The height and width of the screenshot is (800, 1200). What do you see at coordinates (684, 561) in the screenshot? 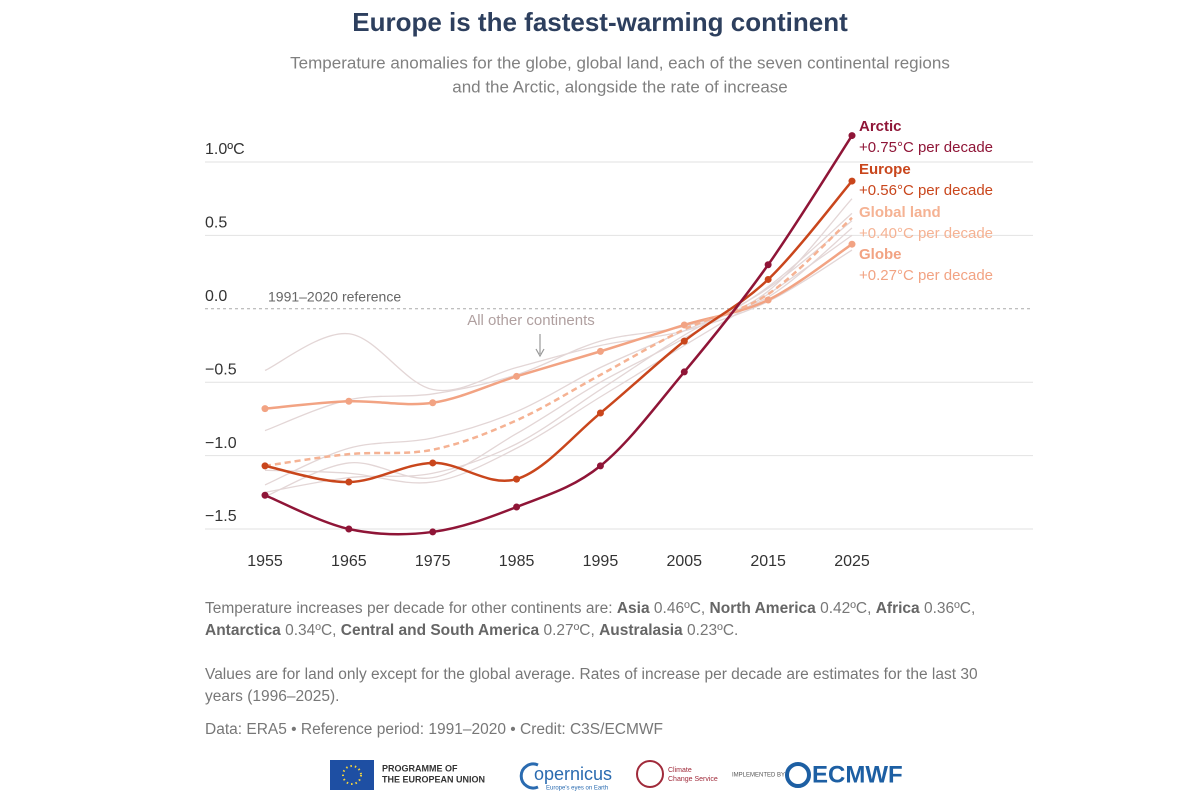
I see `x-tick-label: 2005` at bounding box center [684, 561].